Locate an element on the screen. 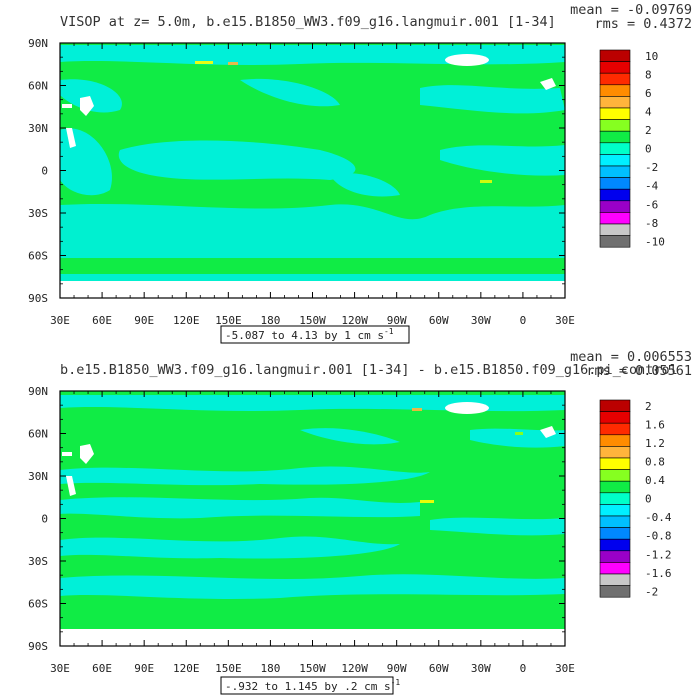 This screenshot has height=700, width=700. panel-2-greenland is located at coordinates (467, 408).